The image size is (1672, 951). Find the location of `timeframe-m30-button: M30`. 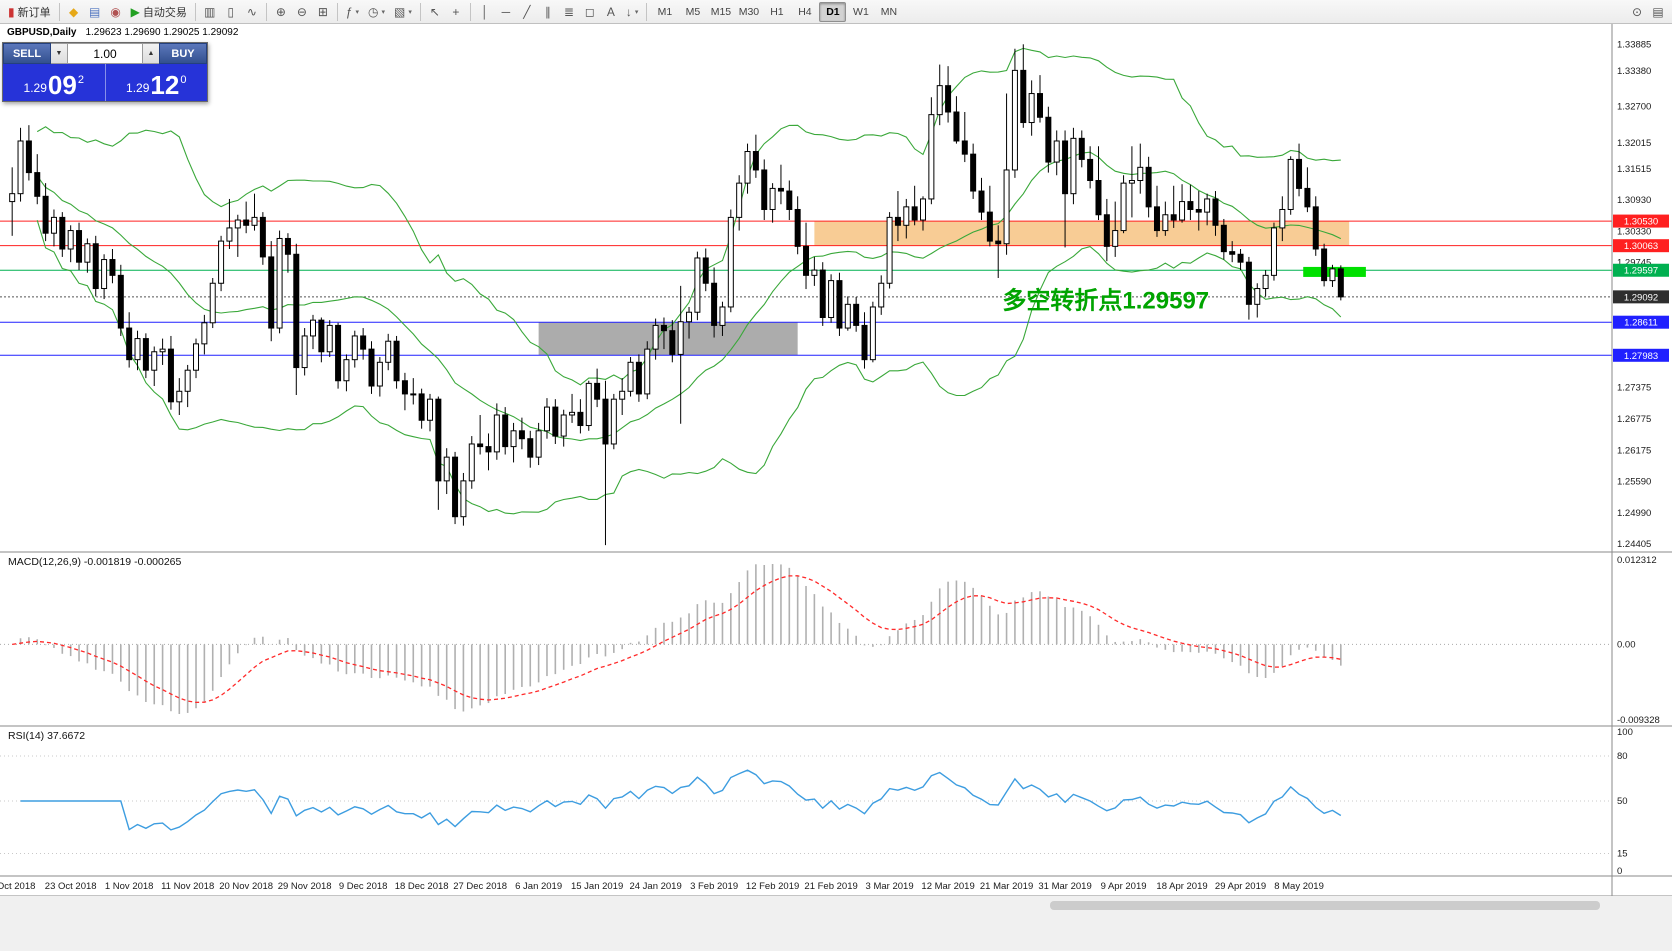

timeframe-m30-button: M30 is located at coordinates (748, 12).